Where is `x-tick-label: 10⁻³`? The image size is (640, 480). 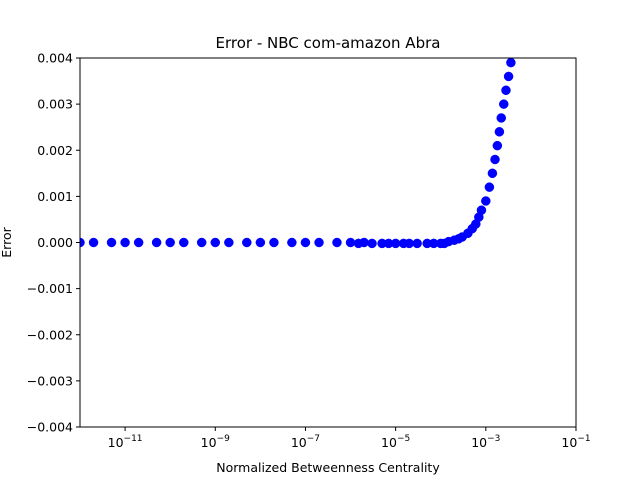 x-tick-label: 10⁻³ is located at coordinates (485, 442).